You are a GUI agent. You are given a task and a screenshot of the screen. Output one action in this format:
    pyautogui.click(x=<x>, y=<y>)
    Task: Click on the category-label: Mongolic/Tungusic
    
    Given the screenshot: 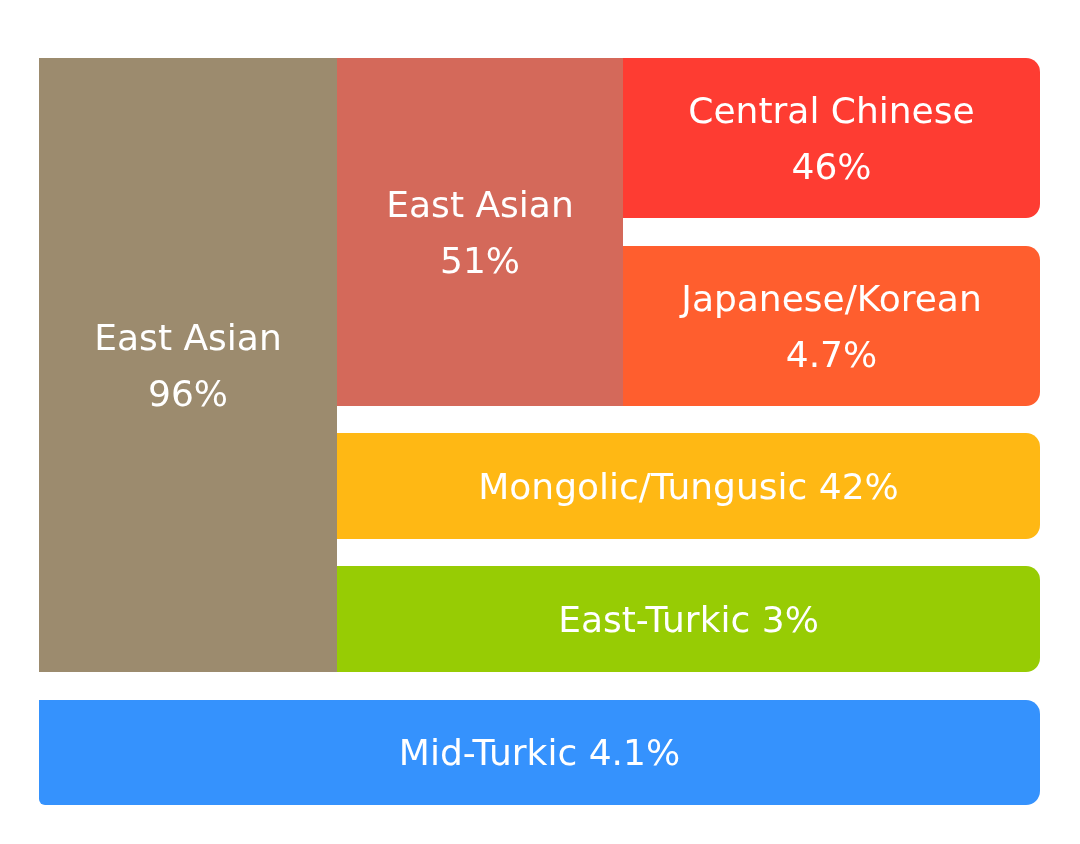 What is the action you would take?
    pyautogui.click(x=643, y=486)
    